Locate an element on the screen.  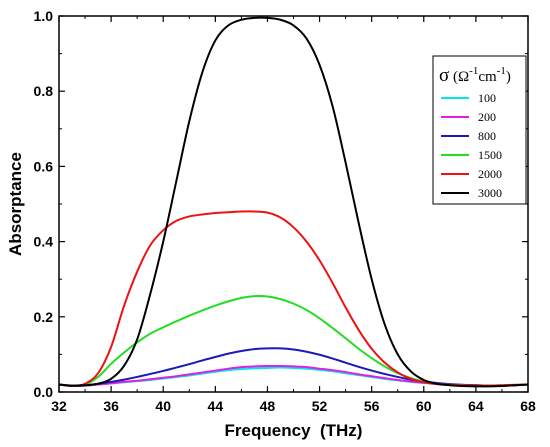
x-tick-label-68: 68 is located at coordinates (528, 406).